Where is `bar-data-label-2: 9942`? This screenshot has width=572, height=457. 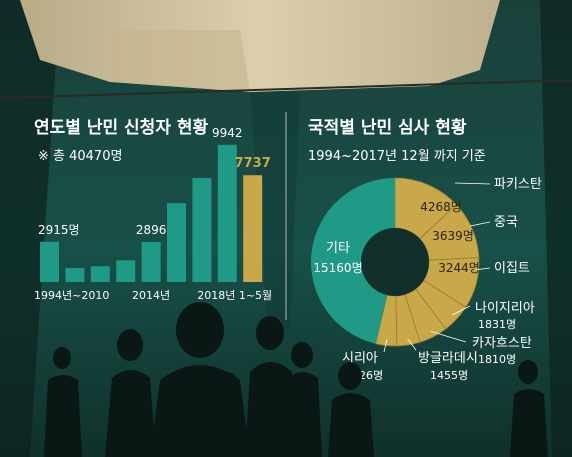 bar-data-label-2: 9942 is located at coordinates (227, 133).